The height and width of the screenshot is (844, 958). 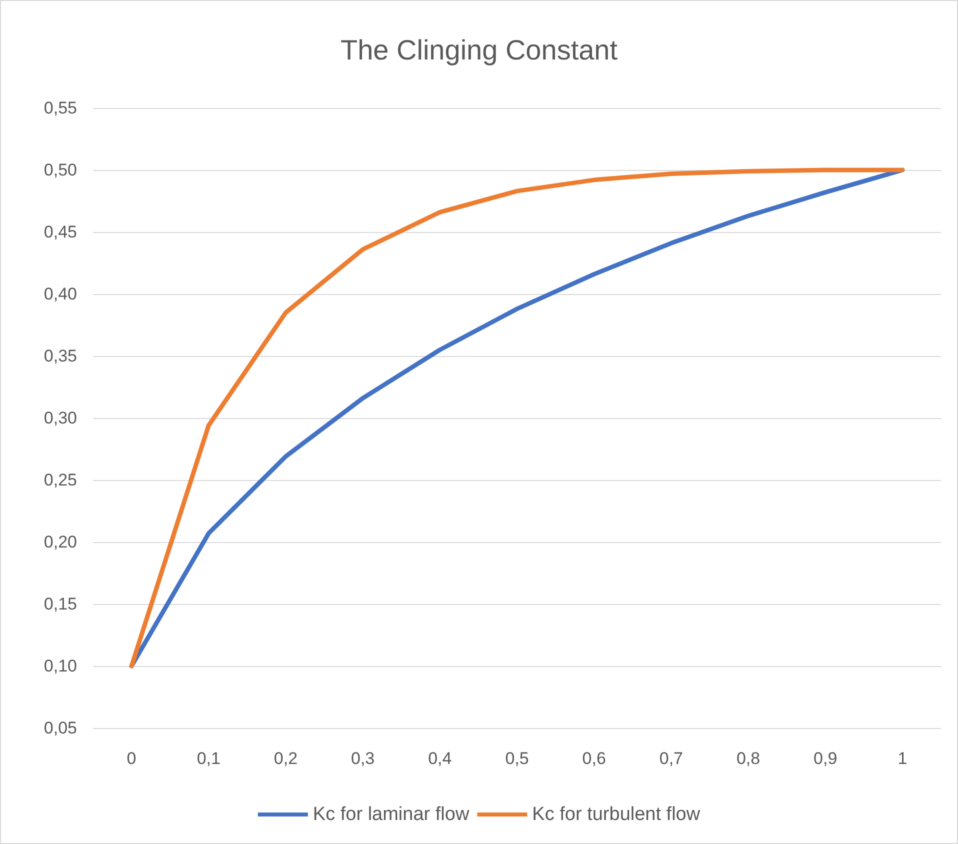 What do you see at coordinates (363, 758) in the screenshot?
I see `x-tick-label: 0,3` at bounding box center [363, 758].